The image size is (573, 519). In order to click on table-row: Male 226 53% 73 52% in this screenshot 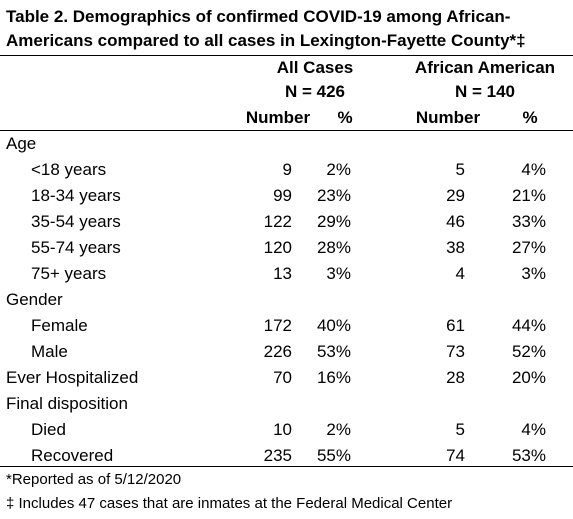, I will do `click(286, 352)`.